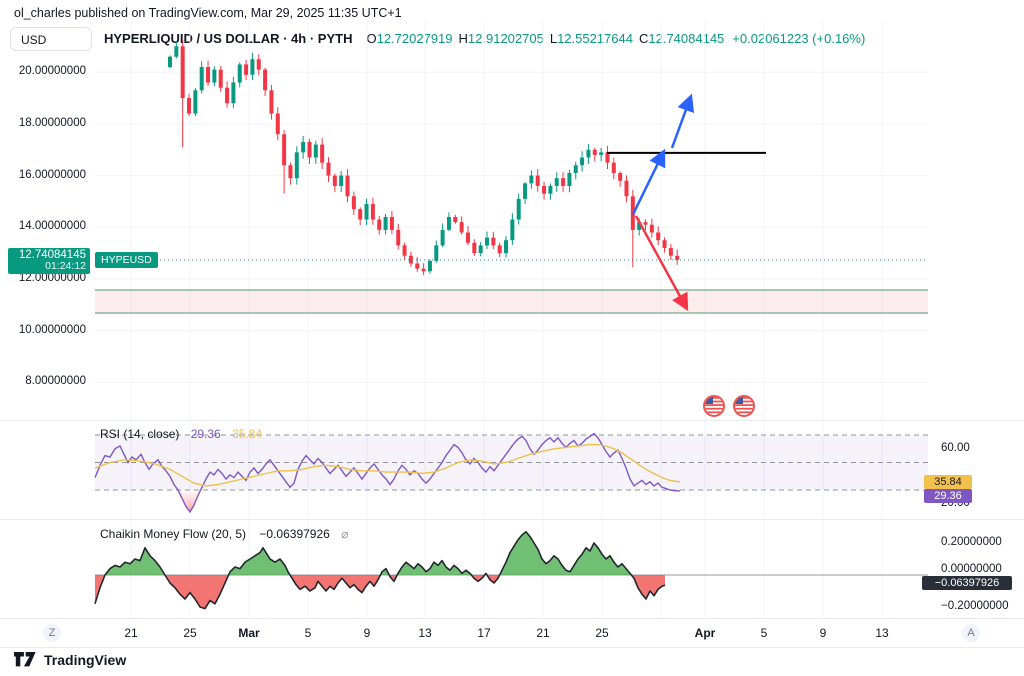 The image size is (1024, 676). I want to click on cmf-axis-badge: −0.06397926, so click(967, 583).